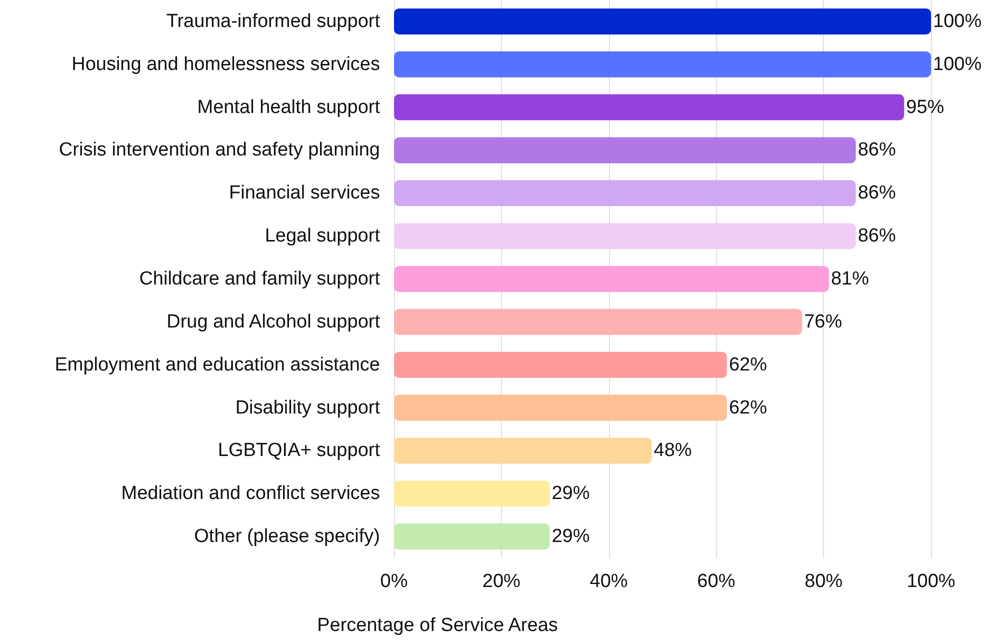 The height and width of the screenshot is (641, 995). What do you see at coordinates (322, 236) in the screenshot?
I see `y-tick-label: Legal support` at bounding box center [322, 236].